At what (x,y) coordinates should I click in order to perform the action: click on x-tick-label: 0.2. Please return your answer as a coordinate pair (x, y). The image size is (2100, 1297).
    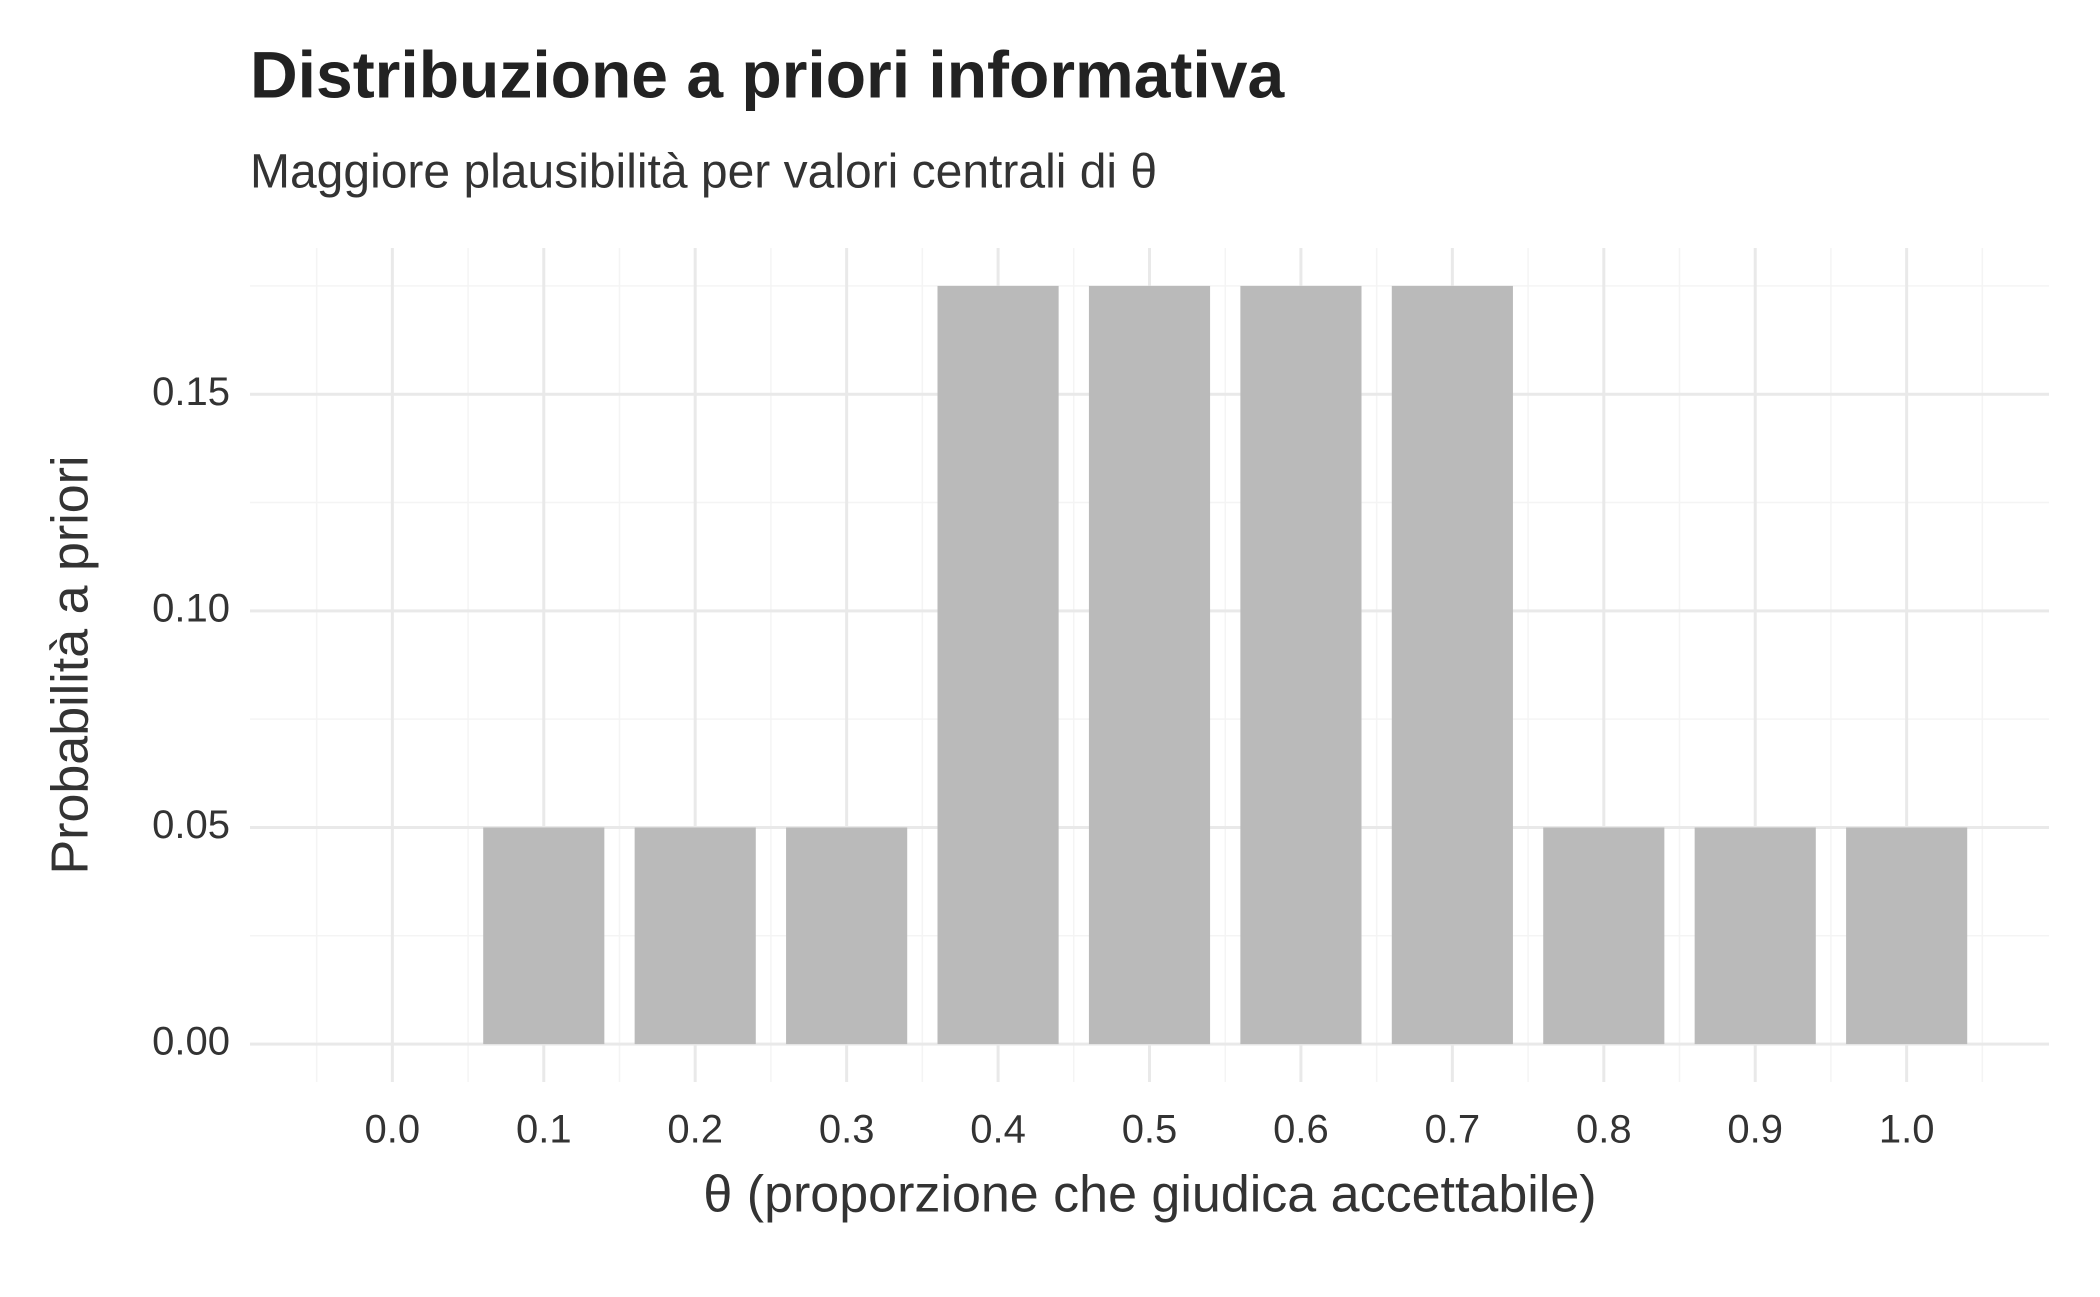
    Looking at the image, I should click on (695, 1130).